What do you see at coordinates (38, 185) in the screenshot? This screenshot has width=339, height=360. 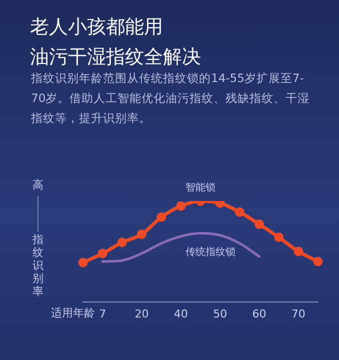 I see `text: 高` at bounding box center [38, 185].